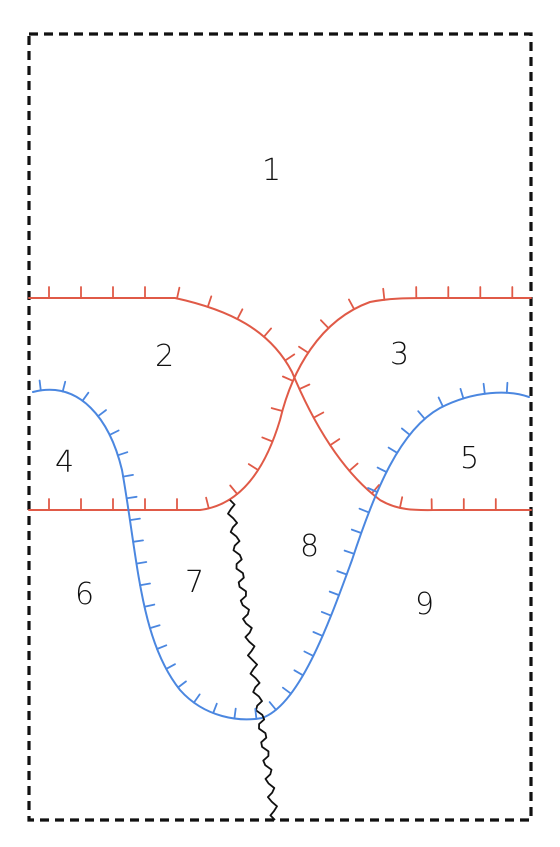 The height and width of the screenshot is (847, 560). Describe the element at coordinates (271, 170) in the screenshot. I see `region-1-label: 1` at that location.